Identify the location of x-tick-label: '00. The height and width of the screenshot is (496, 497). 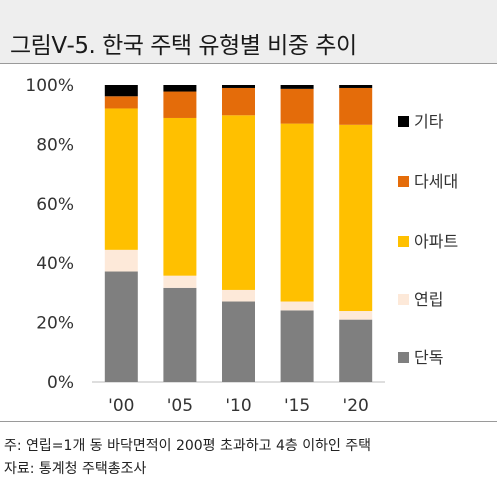
(121, 406).